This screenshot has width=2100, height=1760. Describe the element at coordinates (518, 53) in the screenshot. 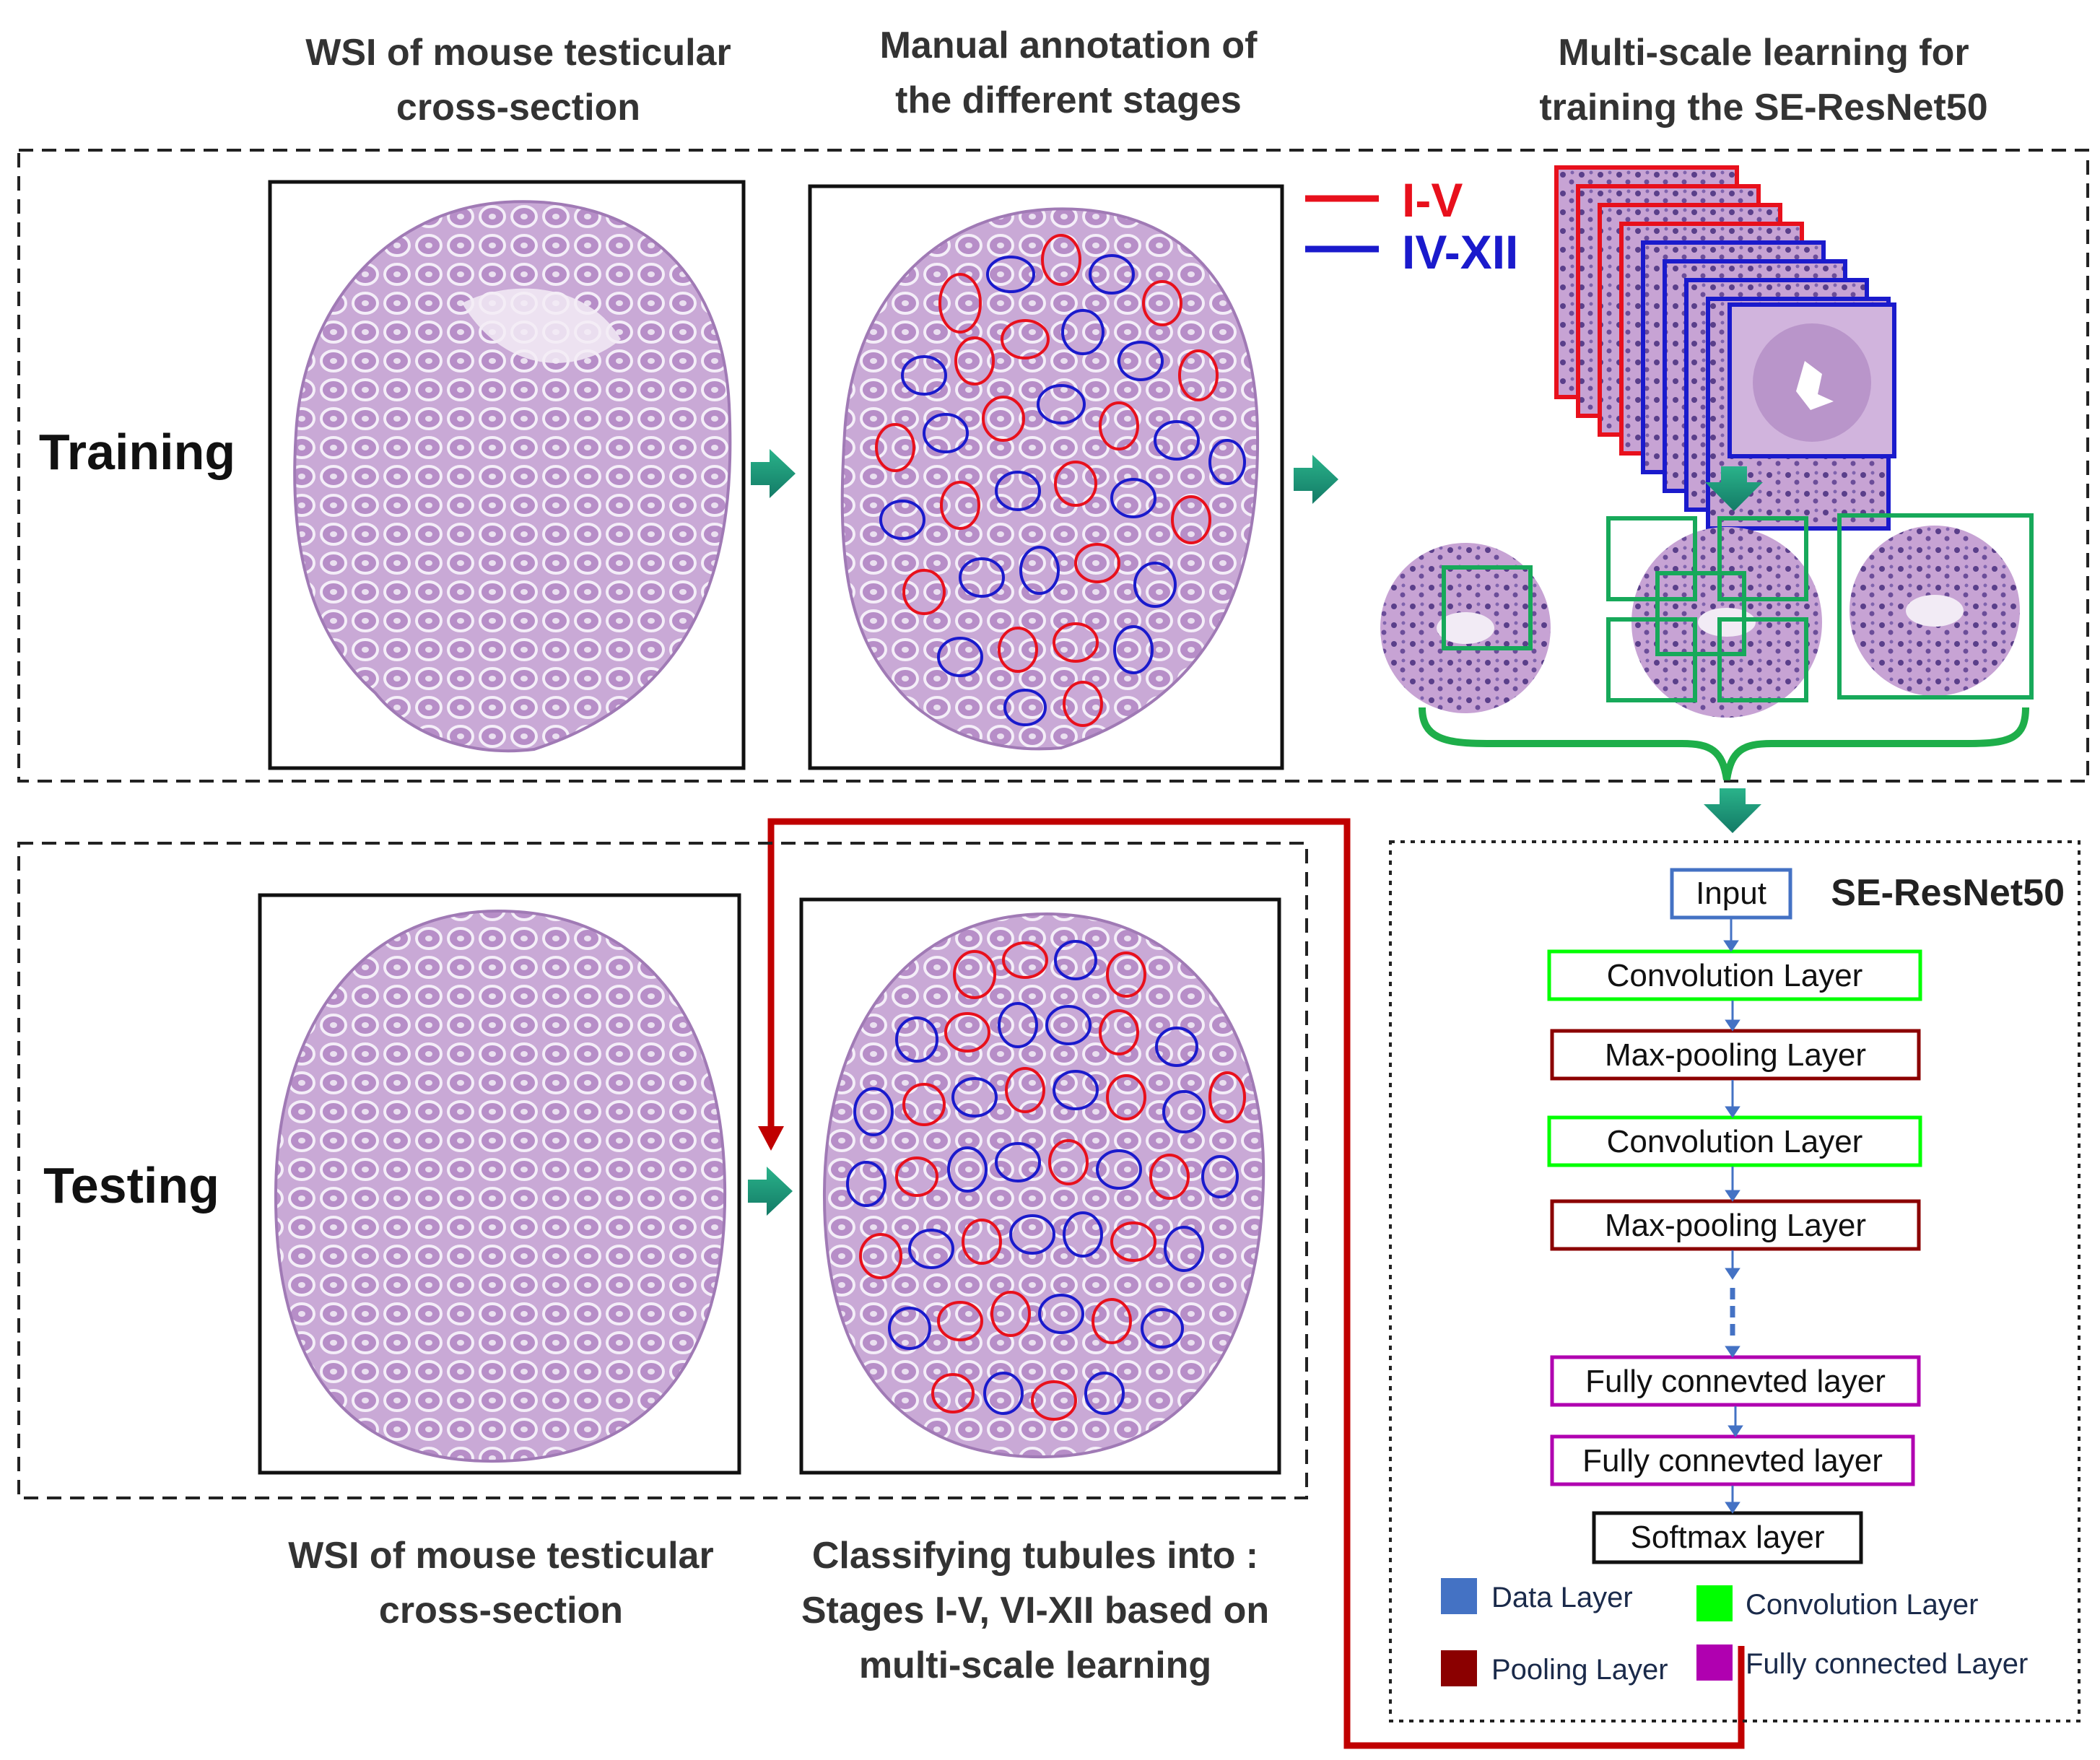

I see `header-wsi-top-line1: WSI of mouse testicular` at that location.